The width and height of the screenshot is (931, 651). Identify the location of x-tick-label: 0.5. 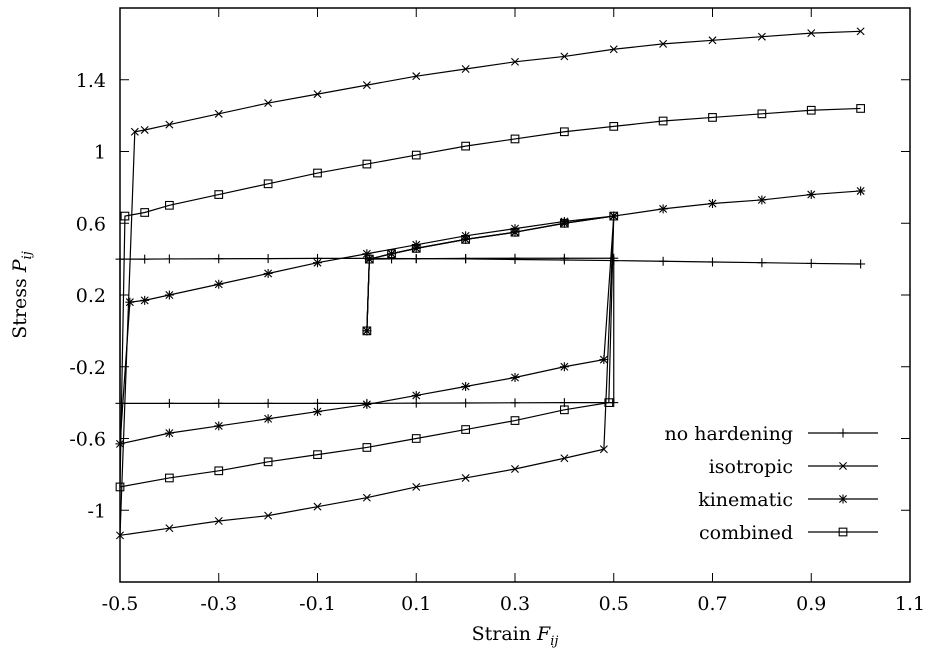
(614, 604).